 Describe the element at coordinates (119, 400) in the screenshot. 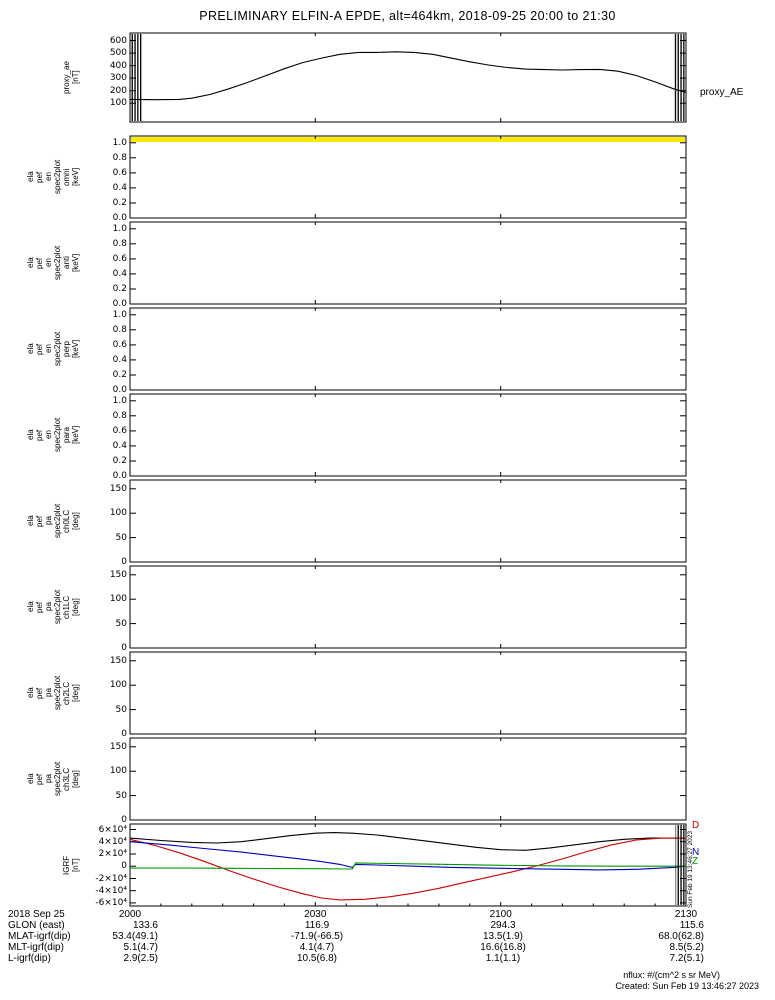

I see `y-tick-label-en_para: 1.0` at that location.